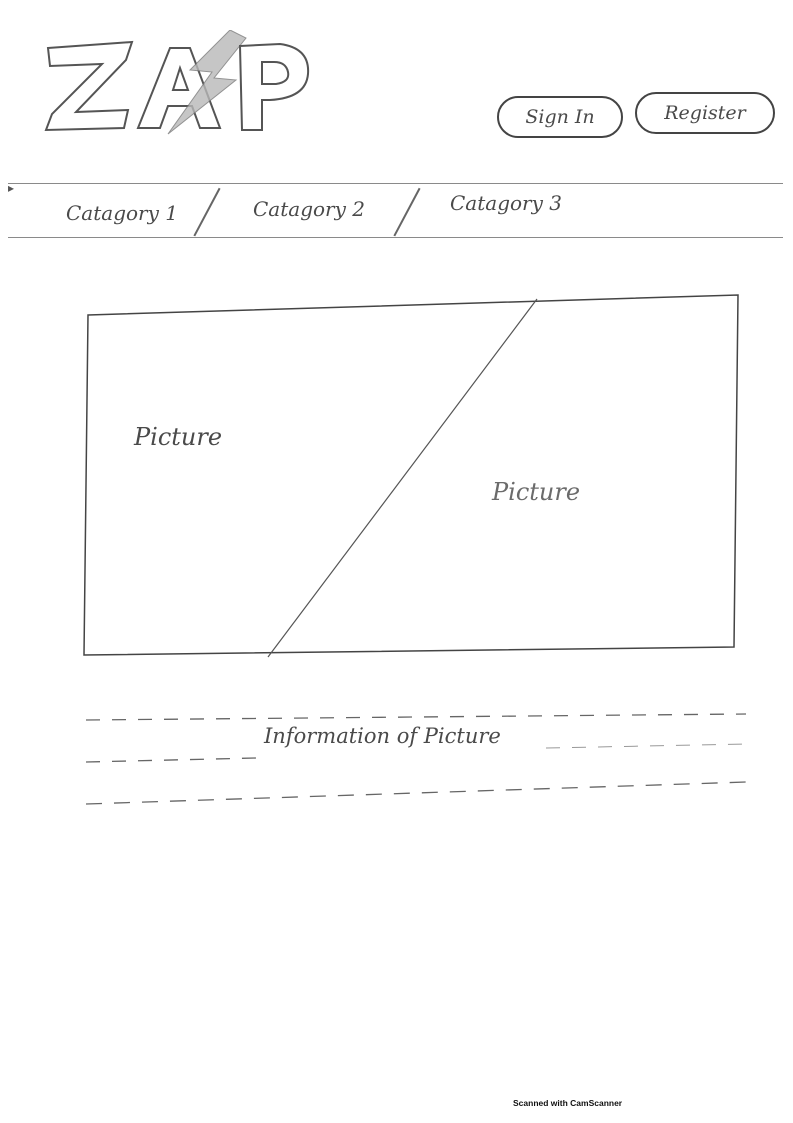  I want to click on register-label: Register, so click(705, 113).